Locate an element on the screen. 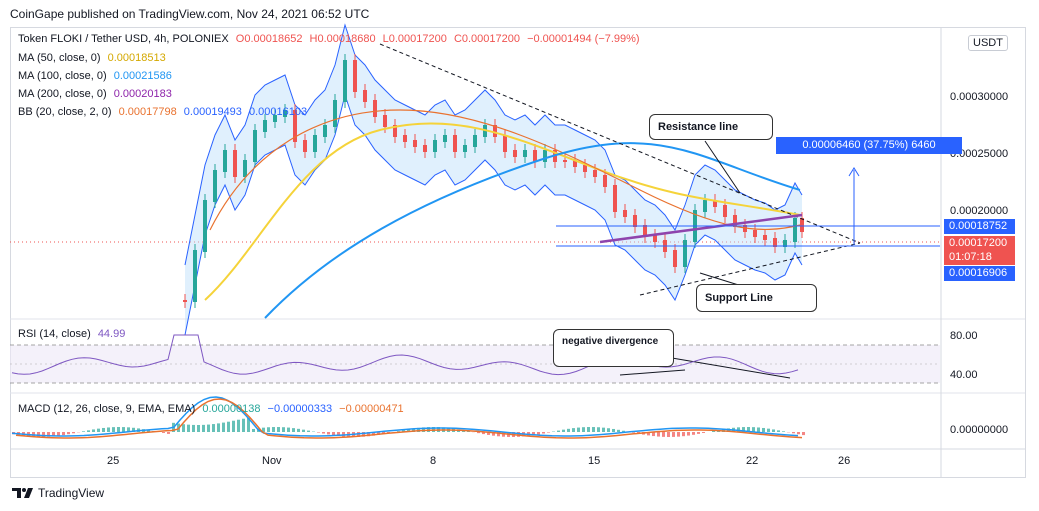  price-tag-last: 0.00017200 is located at coordinates (979, 243).